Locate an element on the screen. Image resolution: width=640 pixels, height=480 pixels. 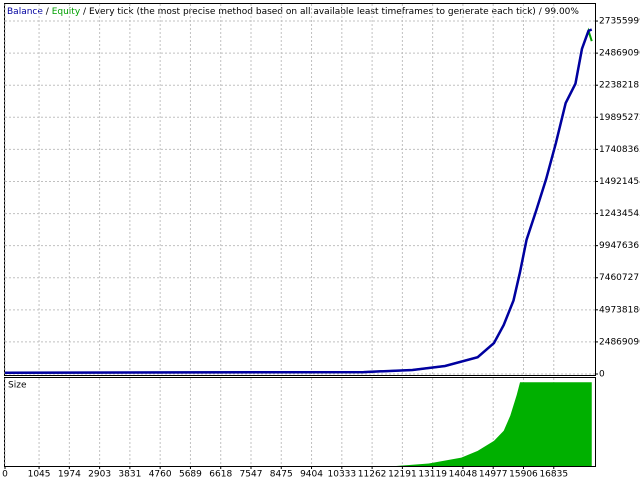
y-tick-label: 22382181 is located at coordinates (619, 86).